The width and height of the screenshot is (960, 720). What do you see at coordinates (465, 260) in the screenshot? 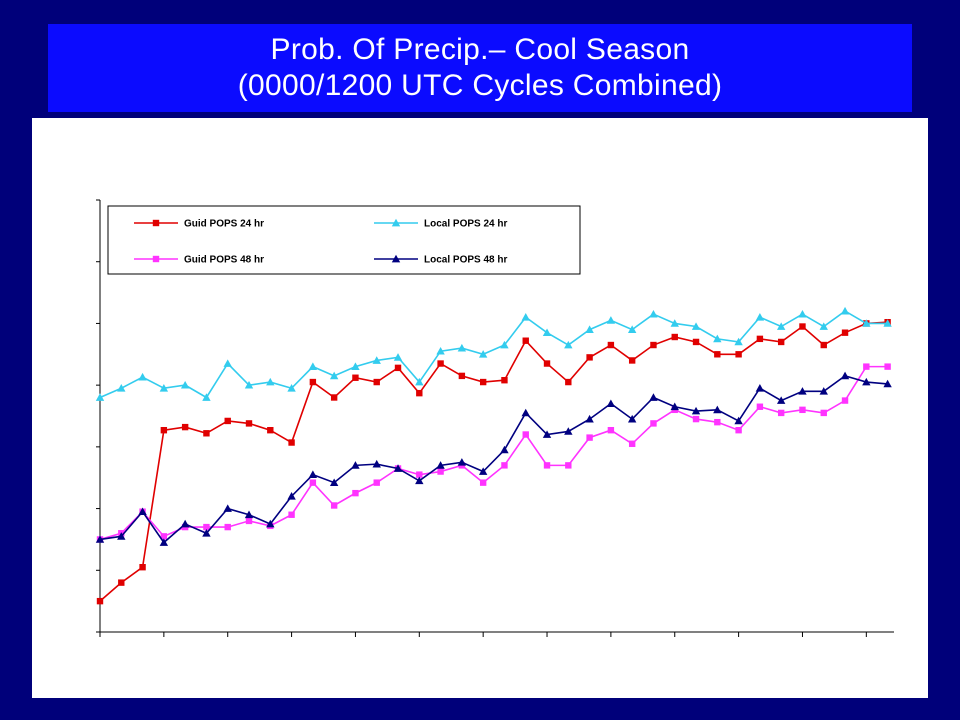
I see `legend-entry: Local POPS 48 hr` at bounding box center [465, 260].